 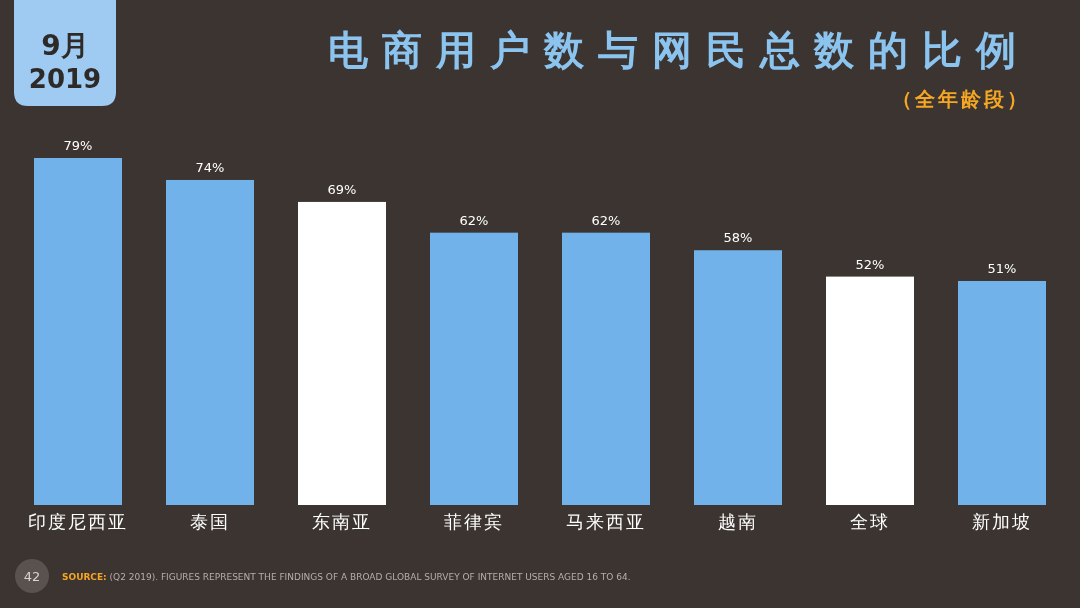 What do you see at coordinates (961, 99) in the screenshot?
I see `chart-subtitle: （全年龄段）` at bounding box center [961, 99].